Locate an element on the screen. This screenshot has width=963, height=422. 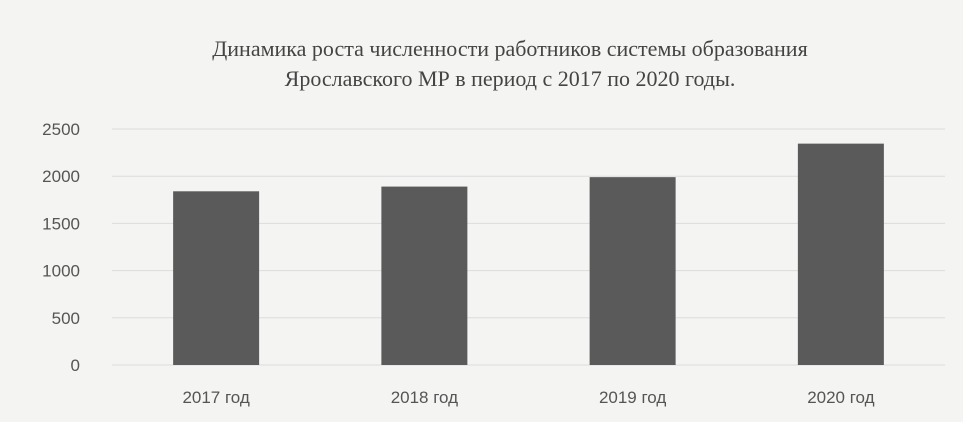
bar-2018-год is located at coordinates (424, 275).